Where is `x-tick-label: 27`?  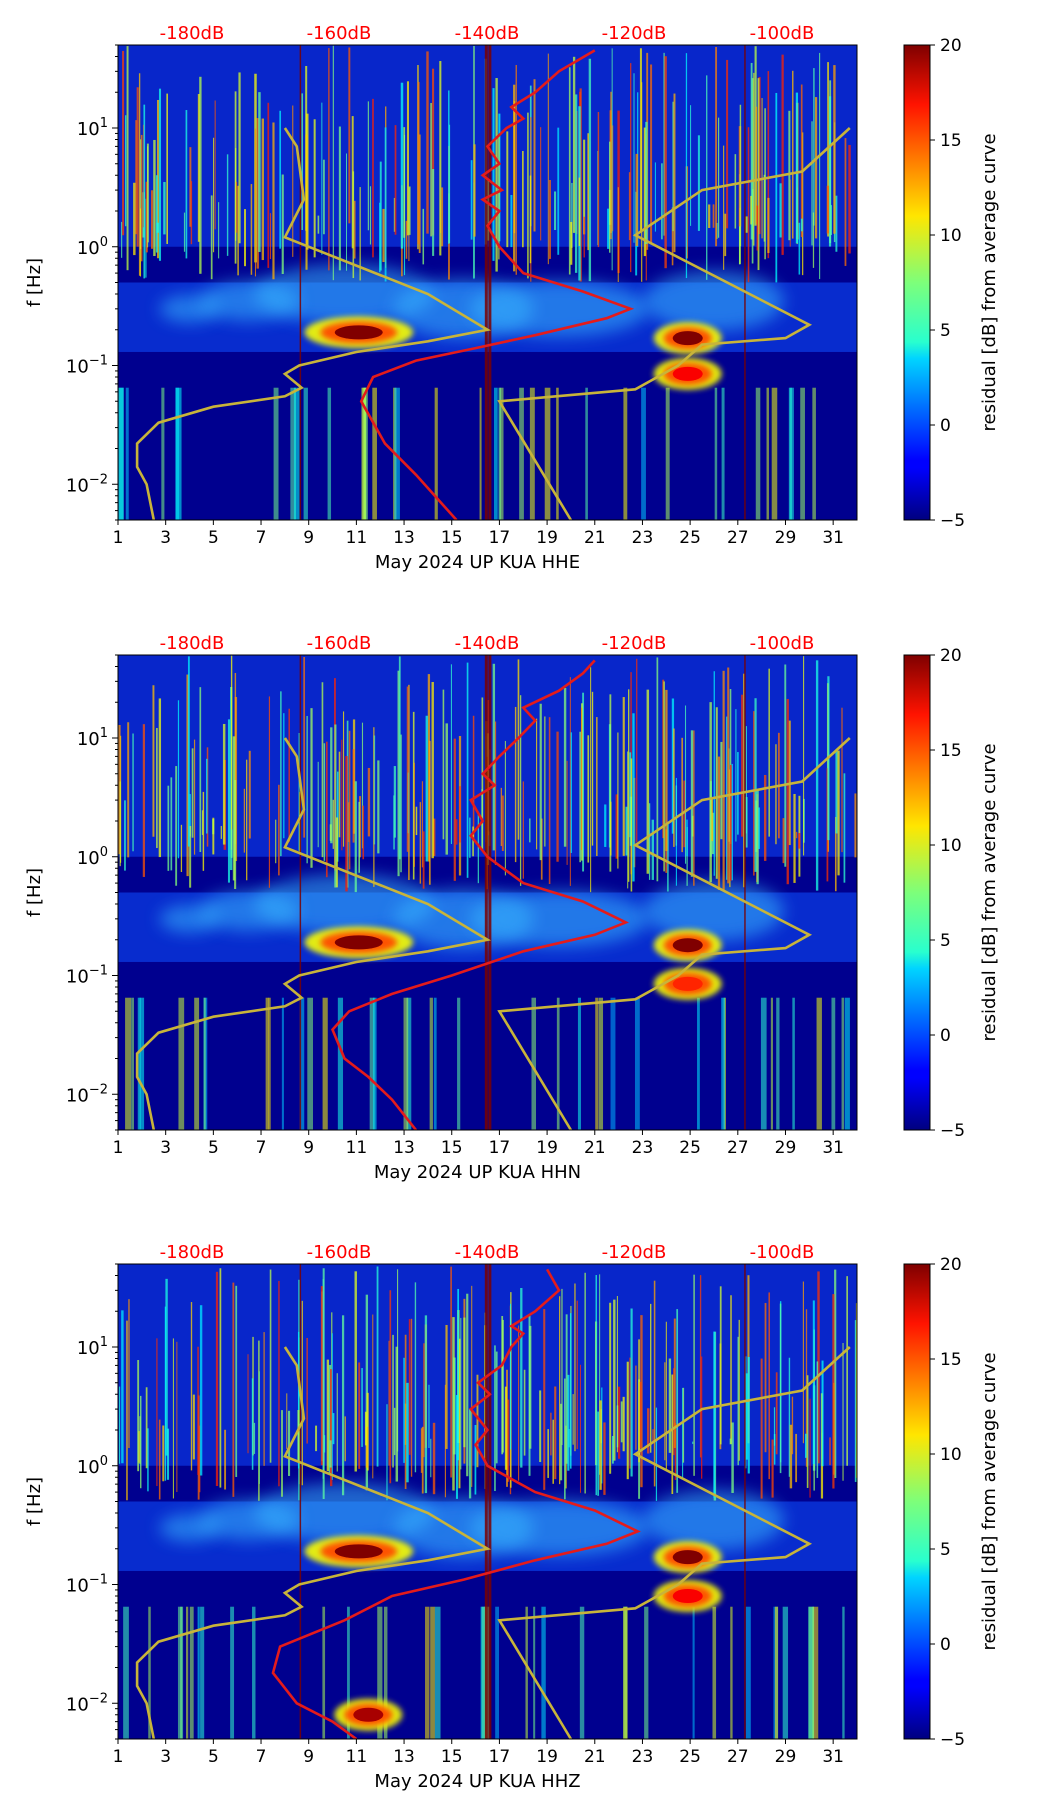 x-tick-label: 27 is located at coordinates (738, 1148).